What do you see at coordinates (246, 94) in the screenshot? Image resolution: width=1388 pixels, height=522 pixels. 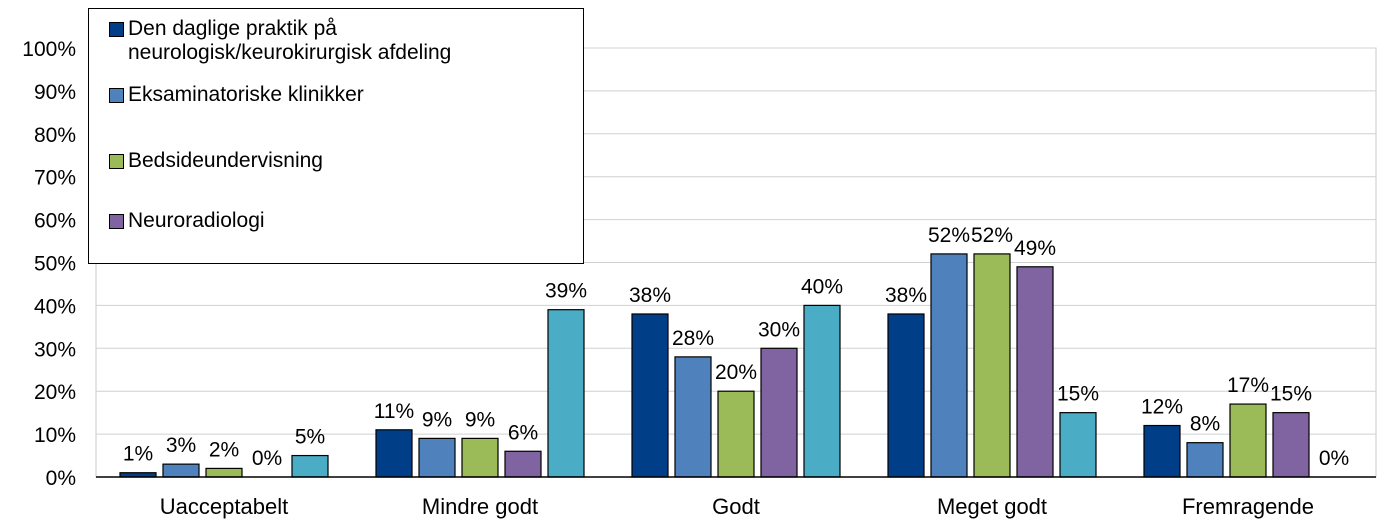 I see `legend-label-series-2: Eksaminatoriske klinikker` at bounding box center [246, 94].